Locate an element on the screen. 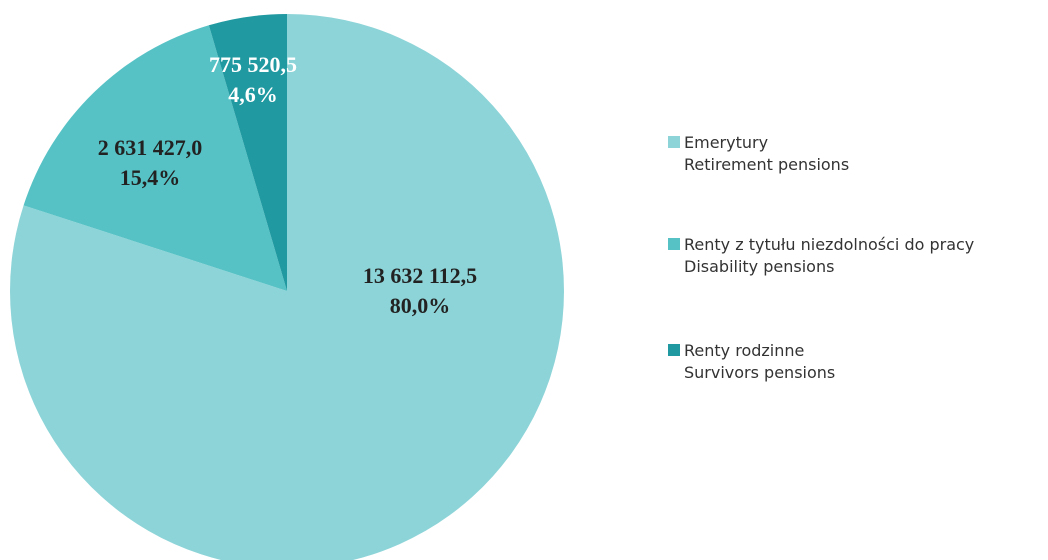 The height and width of the screenshot is (560, 1048). percent-label: 80,0% is located at coordinates (420, 305).